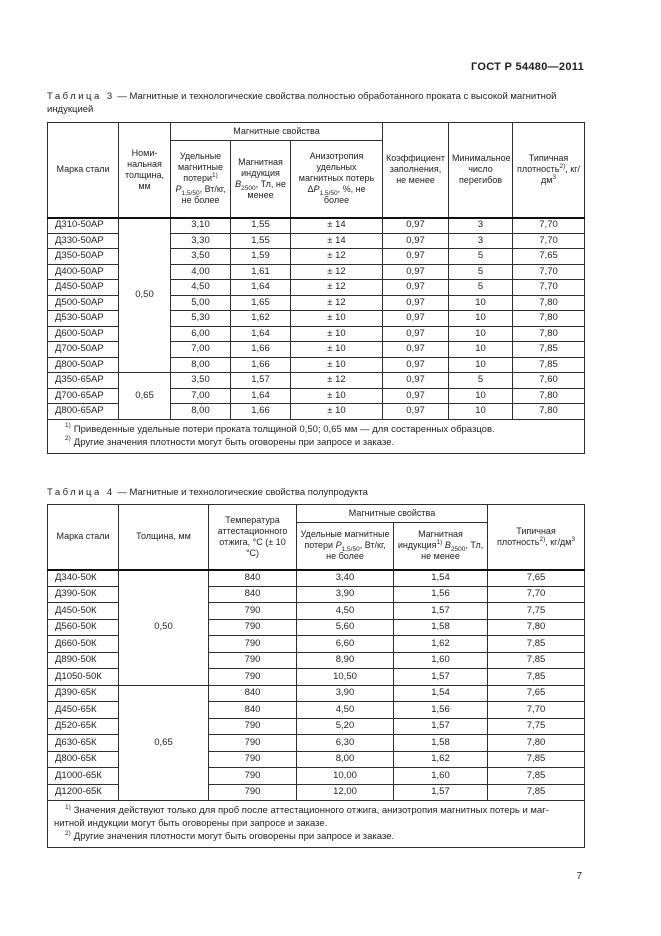 This screenshot has height=936, width=661. I want to click on footnote-marker: 1), so click(68, 426).